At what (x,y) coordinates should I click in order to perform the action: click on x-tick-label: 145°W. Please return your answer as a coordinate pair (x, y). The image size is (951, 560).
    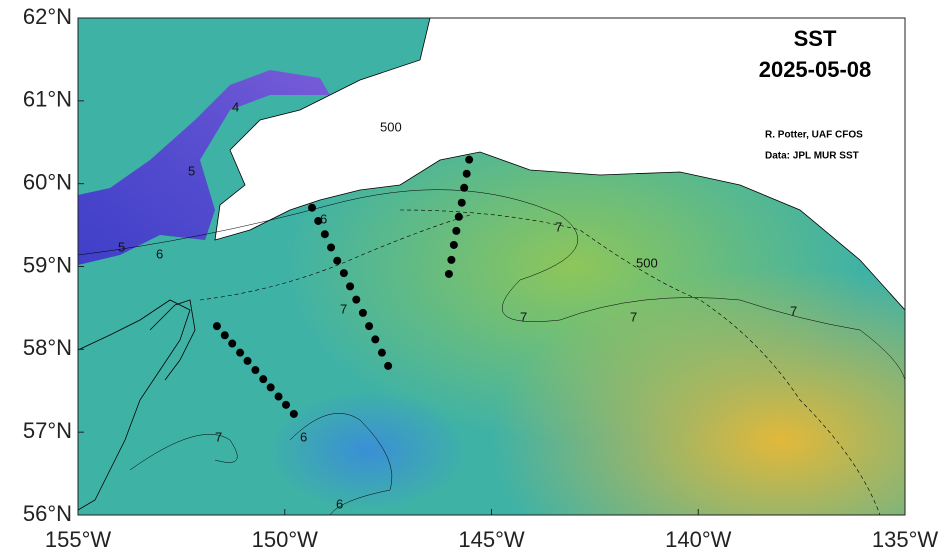
    Looking at the image, I should click on (491, 539).